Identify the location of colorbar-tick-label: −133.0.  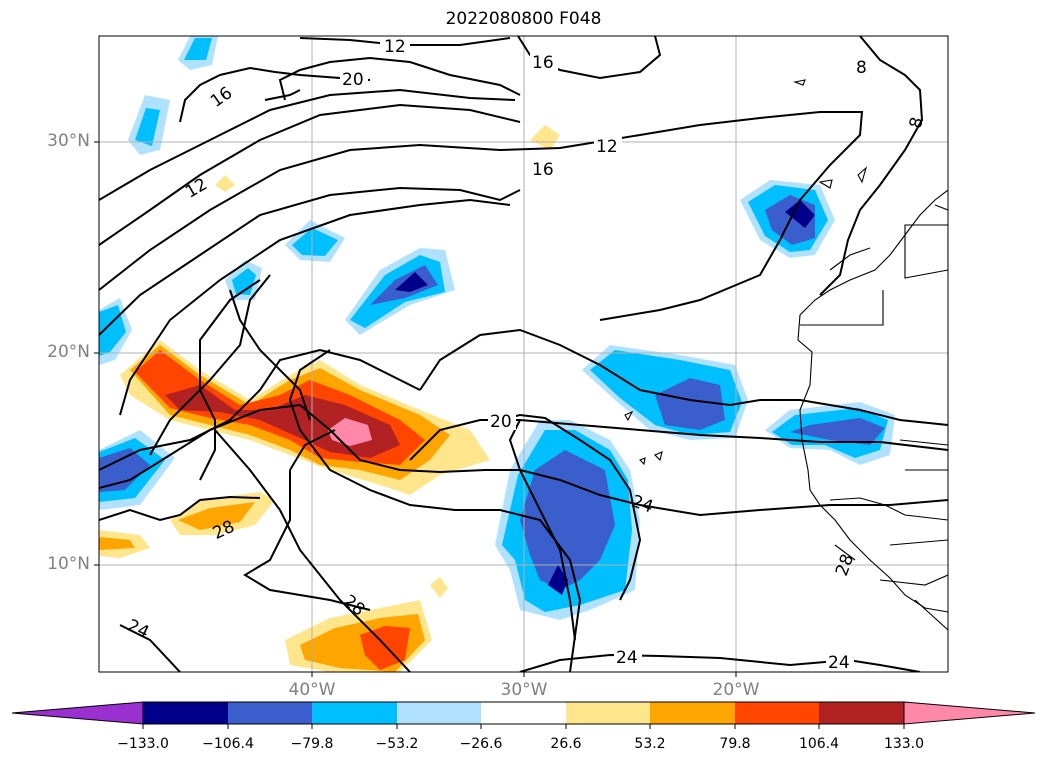
(143, 744).